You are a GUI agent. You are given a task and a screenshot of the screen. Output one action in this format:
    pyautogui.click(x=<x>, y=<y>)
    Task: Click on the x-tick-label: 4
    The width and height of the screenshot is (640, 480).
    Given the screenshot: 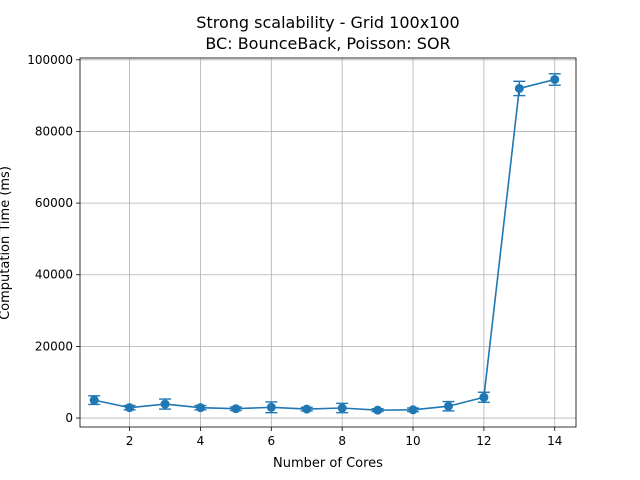 What is the action you would take?
    pyautogui.click(x=201, y=441)
    